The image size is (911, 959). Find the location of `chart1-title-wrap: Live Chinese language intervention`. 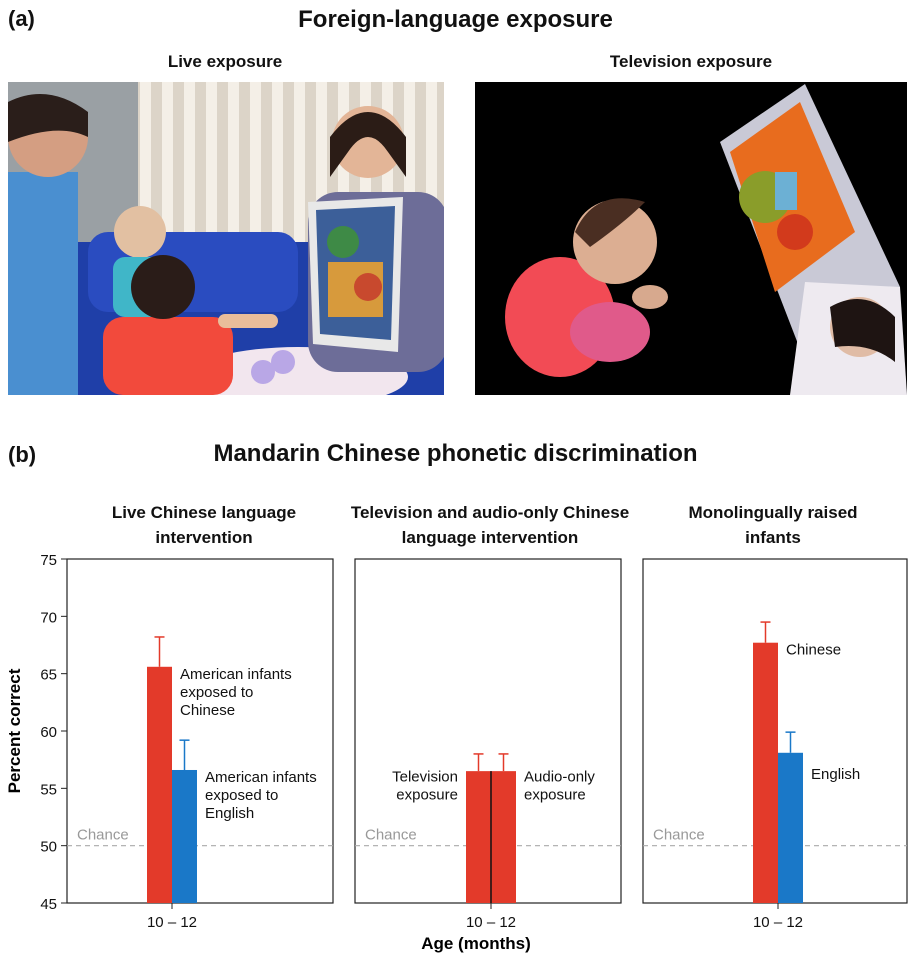

chart1-title-wrap: Live Chinese language intervention is located at coordinates (204, 525).